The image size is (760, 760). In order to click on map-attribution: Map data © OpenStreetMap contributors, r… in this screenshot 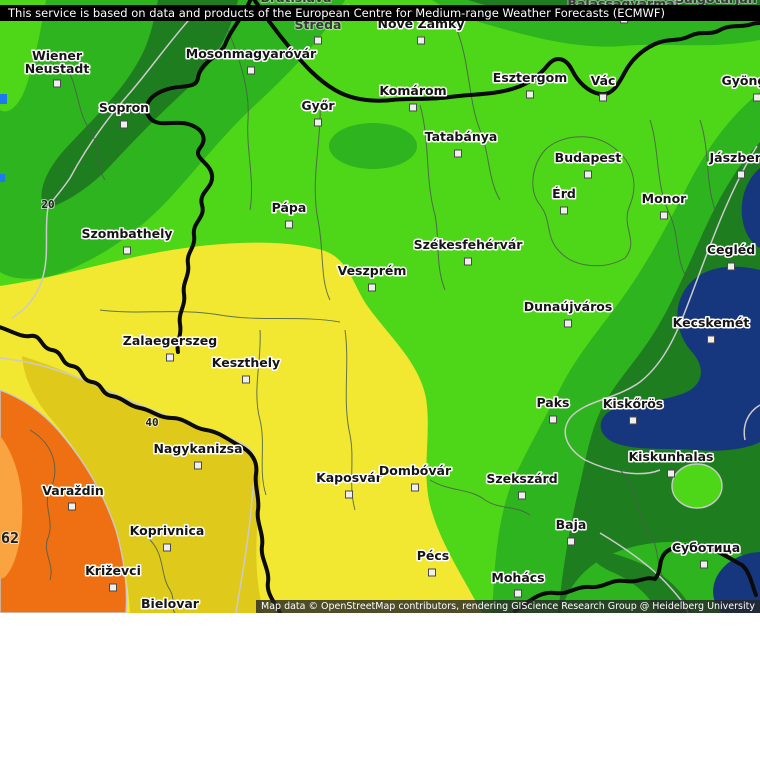, I will do `click(508, 606)`.